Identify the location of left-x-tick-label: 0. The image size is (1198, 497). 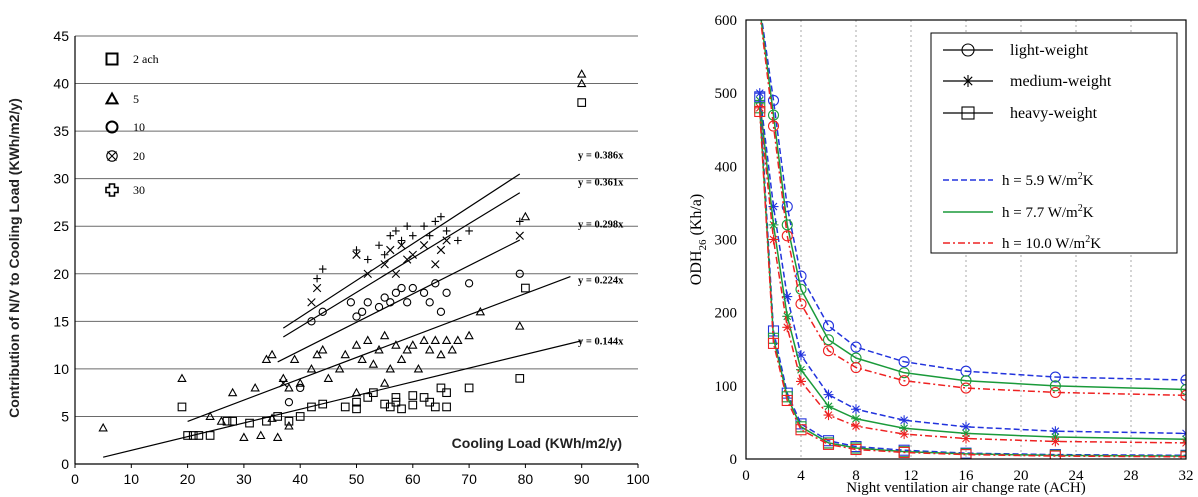
(75, 479).